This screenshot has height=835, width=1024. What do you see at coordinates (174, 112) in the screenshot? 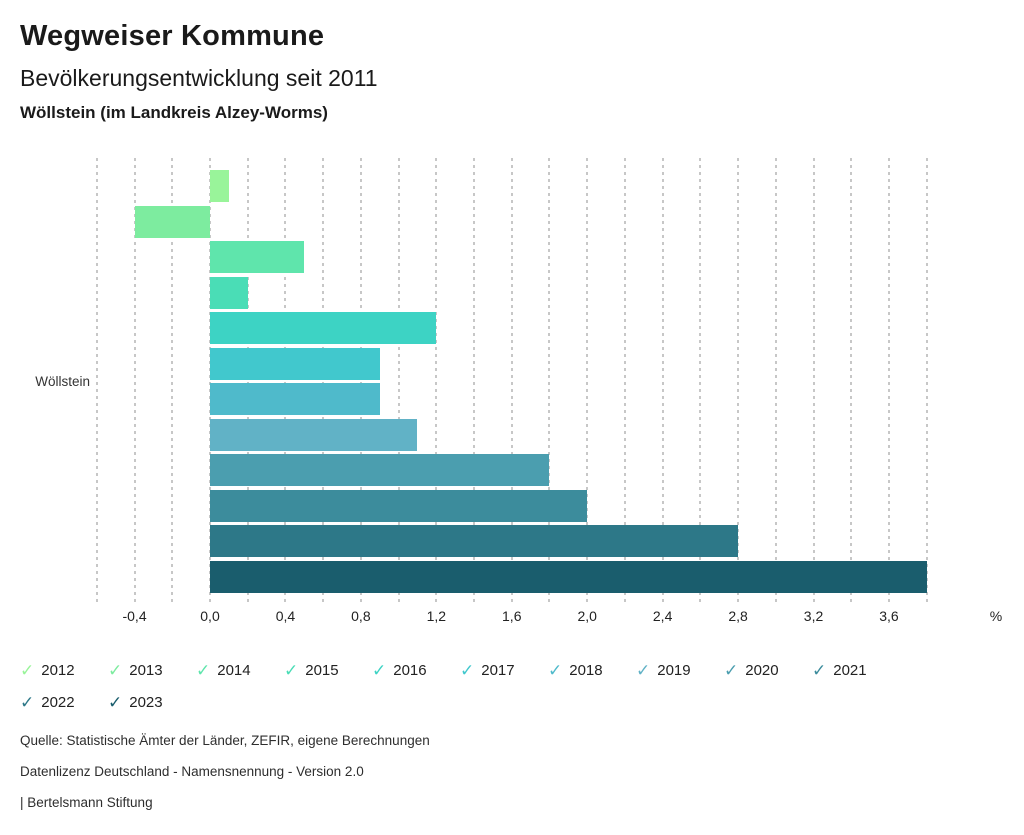
I see `chart-region: Wöllstein (im Landkreis Alzey-Worms)` at bounding box center [174, 112].